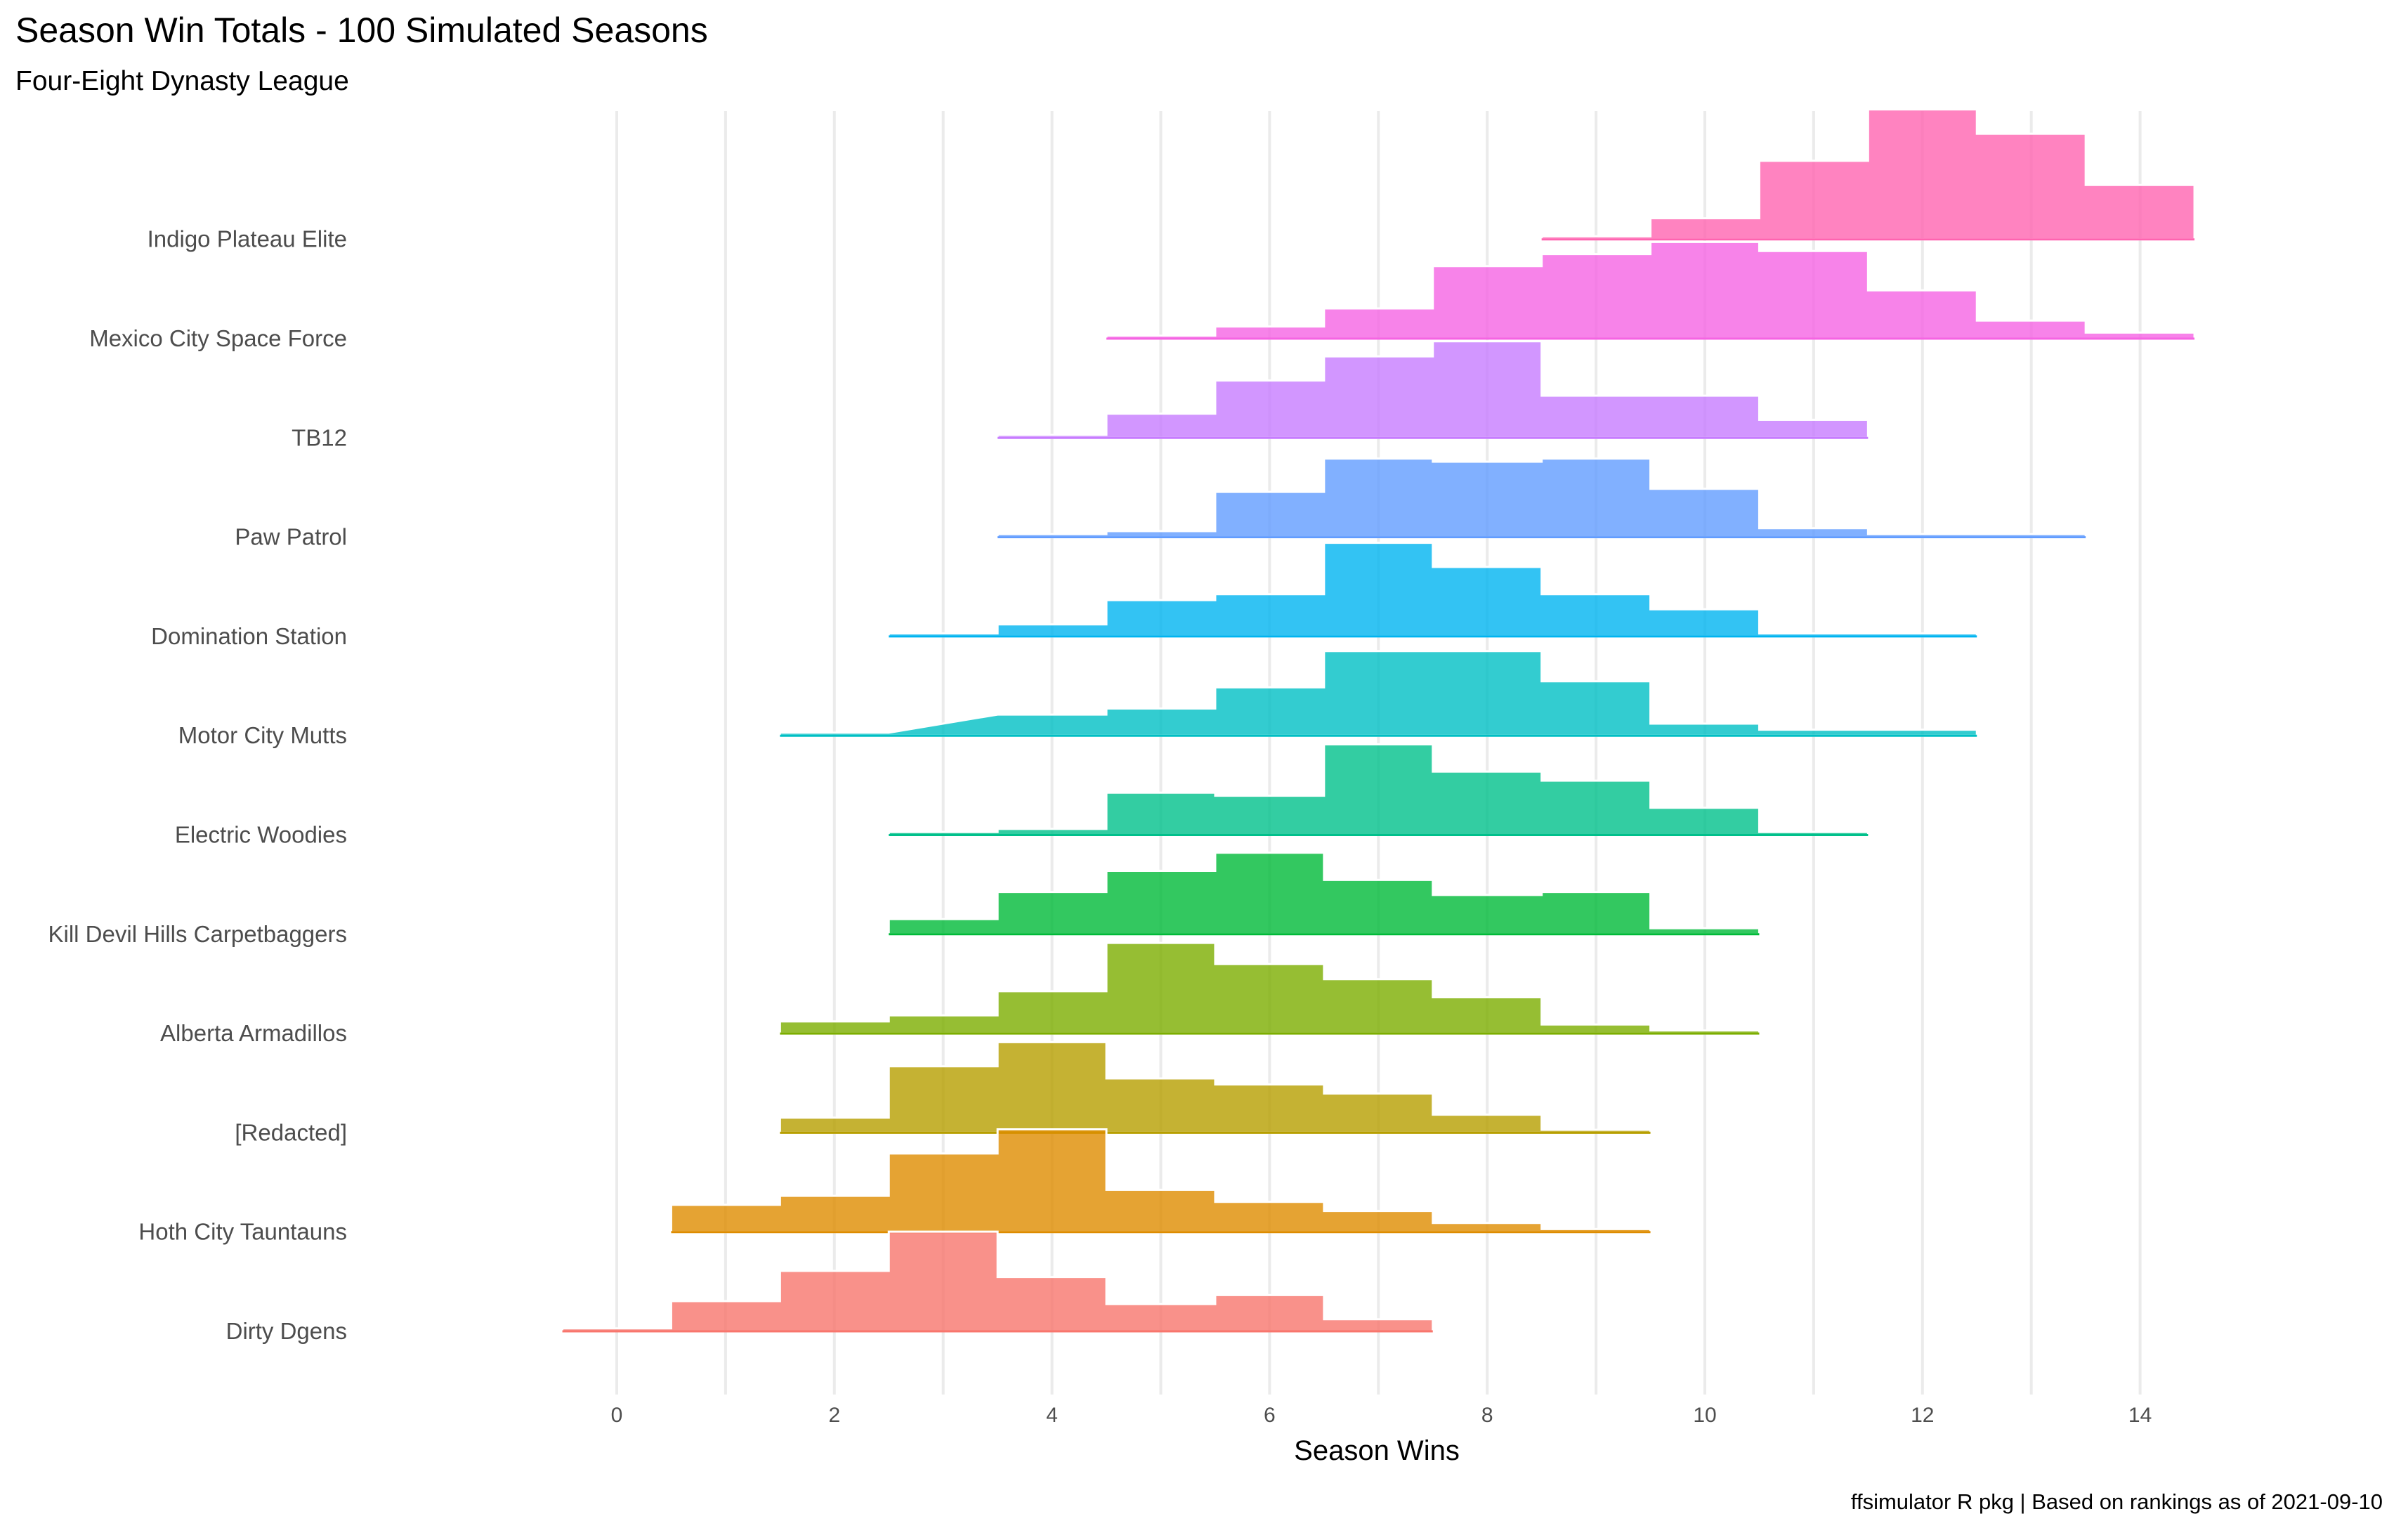 The width and height of the screenshot is (2408, 1521). What do you see at coordinates (1381, 1415) in the screenshot?
I see `x-axis-ticks: 0 2 4 6 8 10 12 14` at bounding box center [1381, 1415].